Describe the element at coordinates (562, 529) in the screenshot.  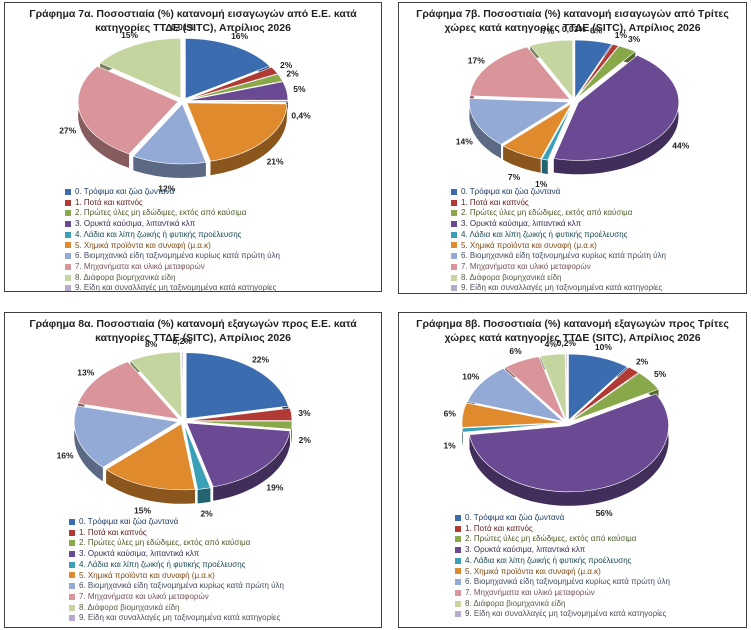
I see `legend-item: 1. Ποτά και καπνός` at that location.